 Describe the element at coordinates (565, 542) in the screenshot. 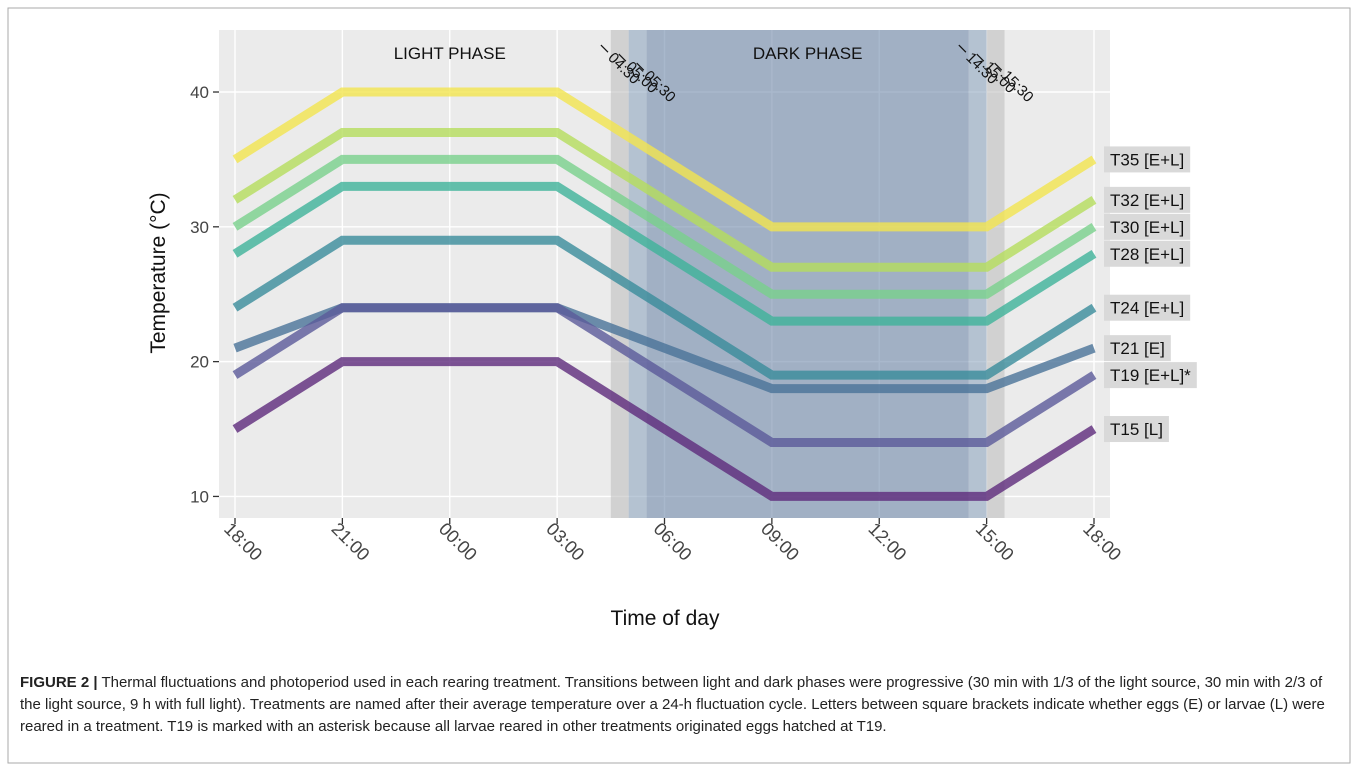

I see `x-tick-label: 03:00` at that location.